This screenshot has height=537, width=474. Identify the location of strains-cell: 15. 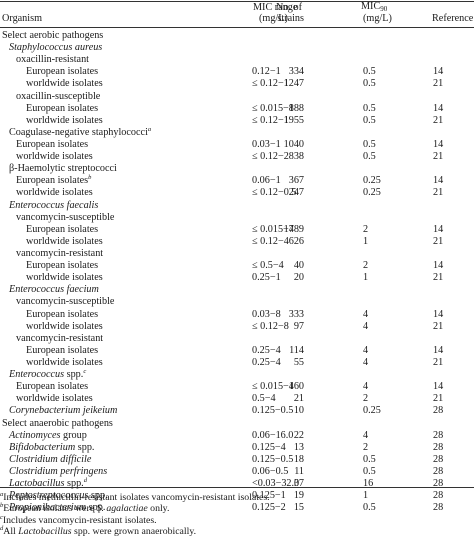
(298, 508).